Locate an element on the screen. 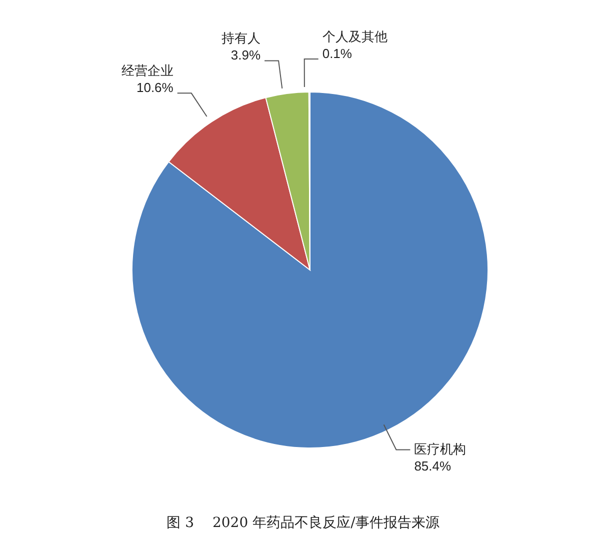 The image size is (606, 557). slice-label: 经营企业 is located at coordinates (147, 72).